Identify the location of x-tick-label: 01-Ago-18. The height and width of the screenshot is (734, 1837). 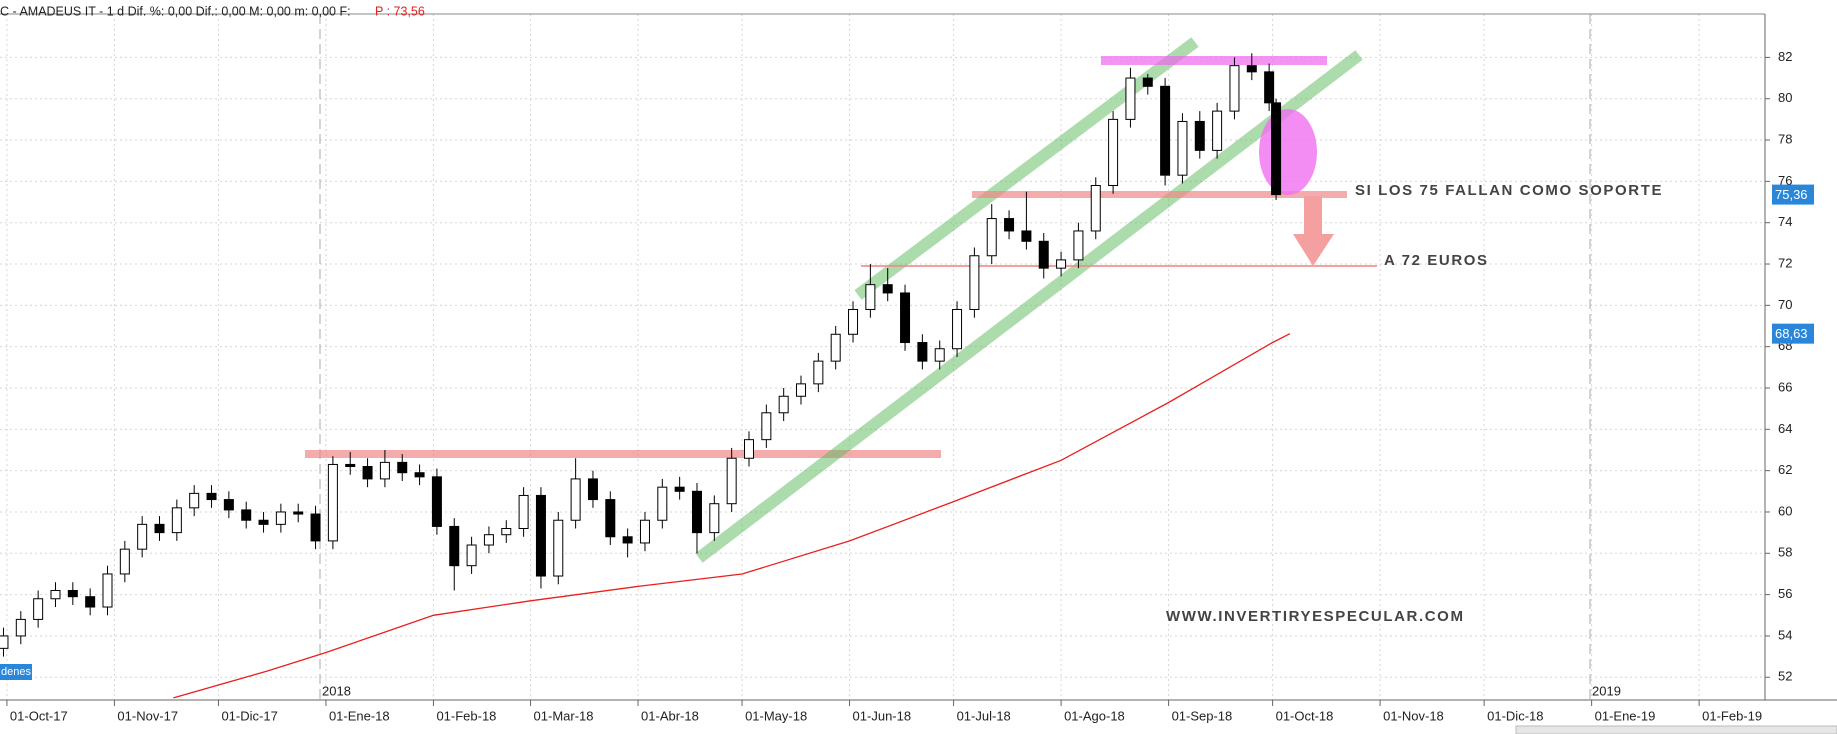
(1094, 715).